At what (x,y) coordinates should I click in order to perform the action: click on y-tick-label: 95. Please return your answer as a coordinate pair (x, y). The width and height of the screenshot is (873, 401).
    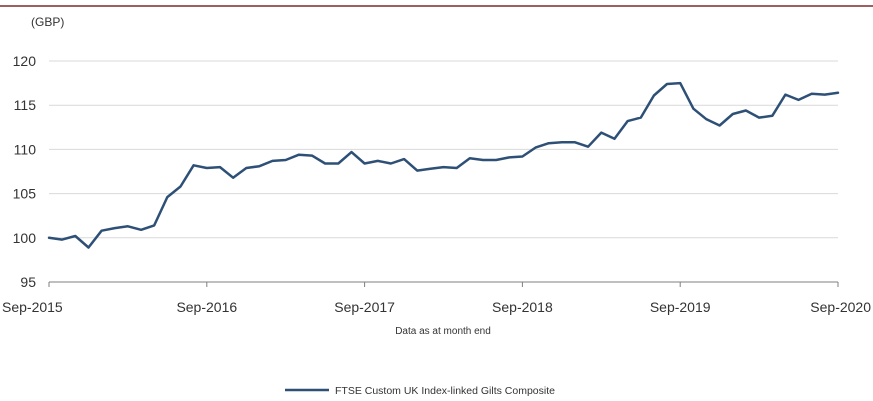
    Looking at the image, I should click on (28, 282).